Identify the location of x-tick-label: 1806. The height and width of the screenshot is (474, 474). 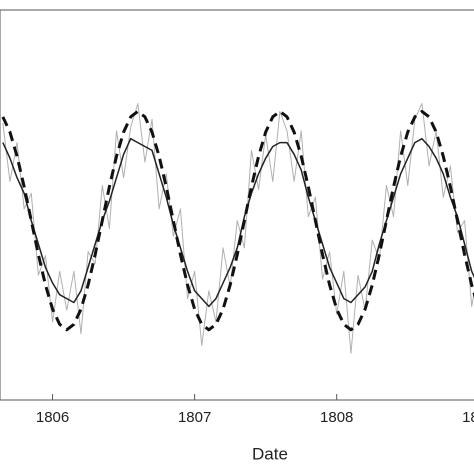
(52, 417).